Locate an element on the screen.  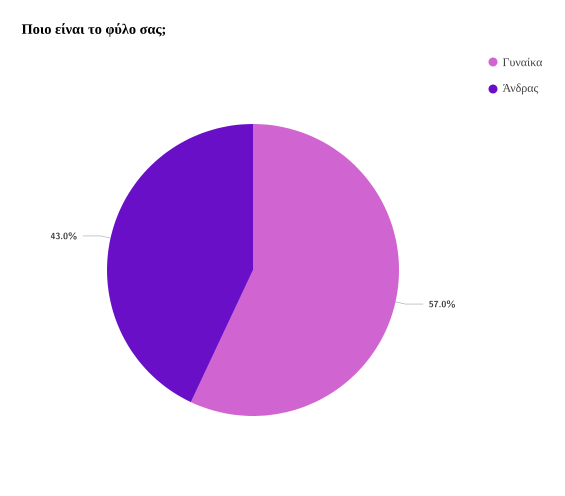
legend-label: Γυναίκα is located at coordinates (522, 62).